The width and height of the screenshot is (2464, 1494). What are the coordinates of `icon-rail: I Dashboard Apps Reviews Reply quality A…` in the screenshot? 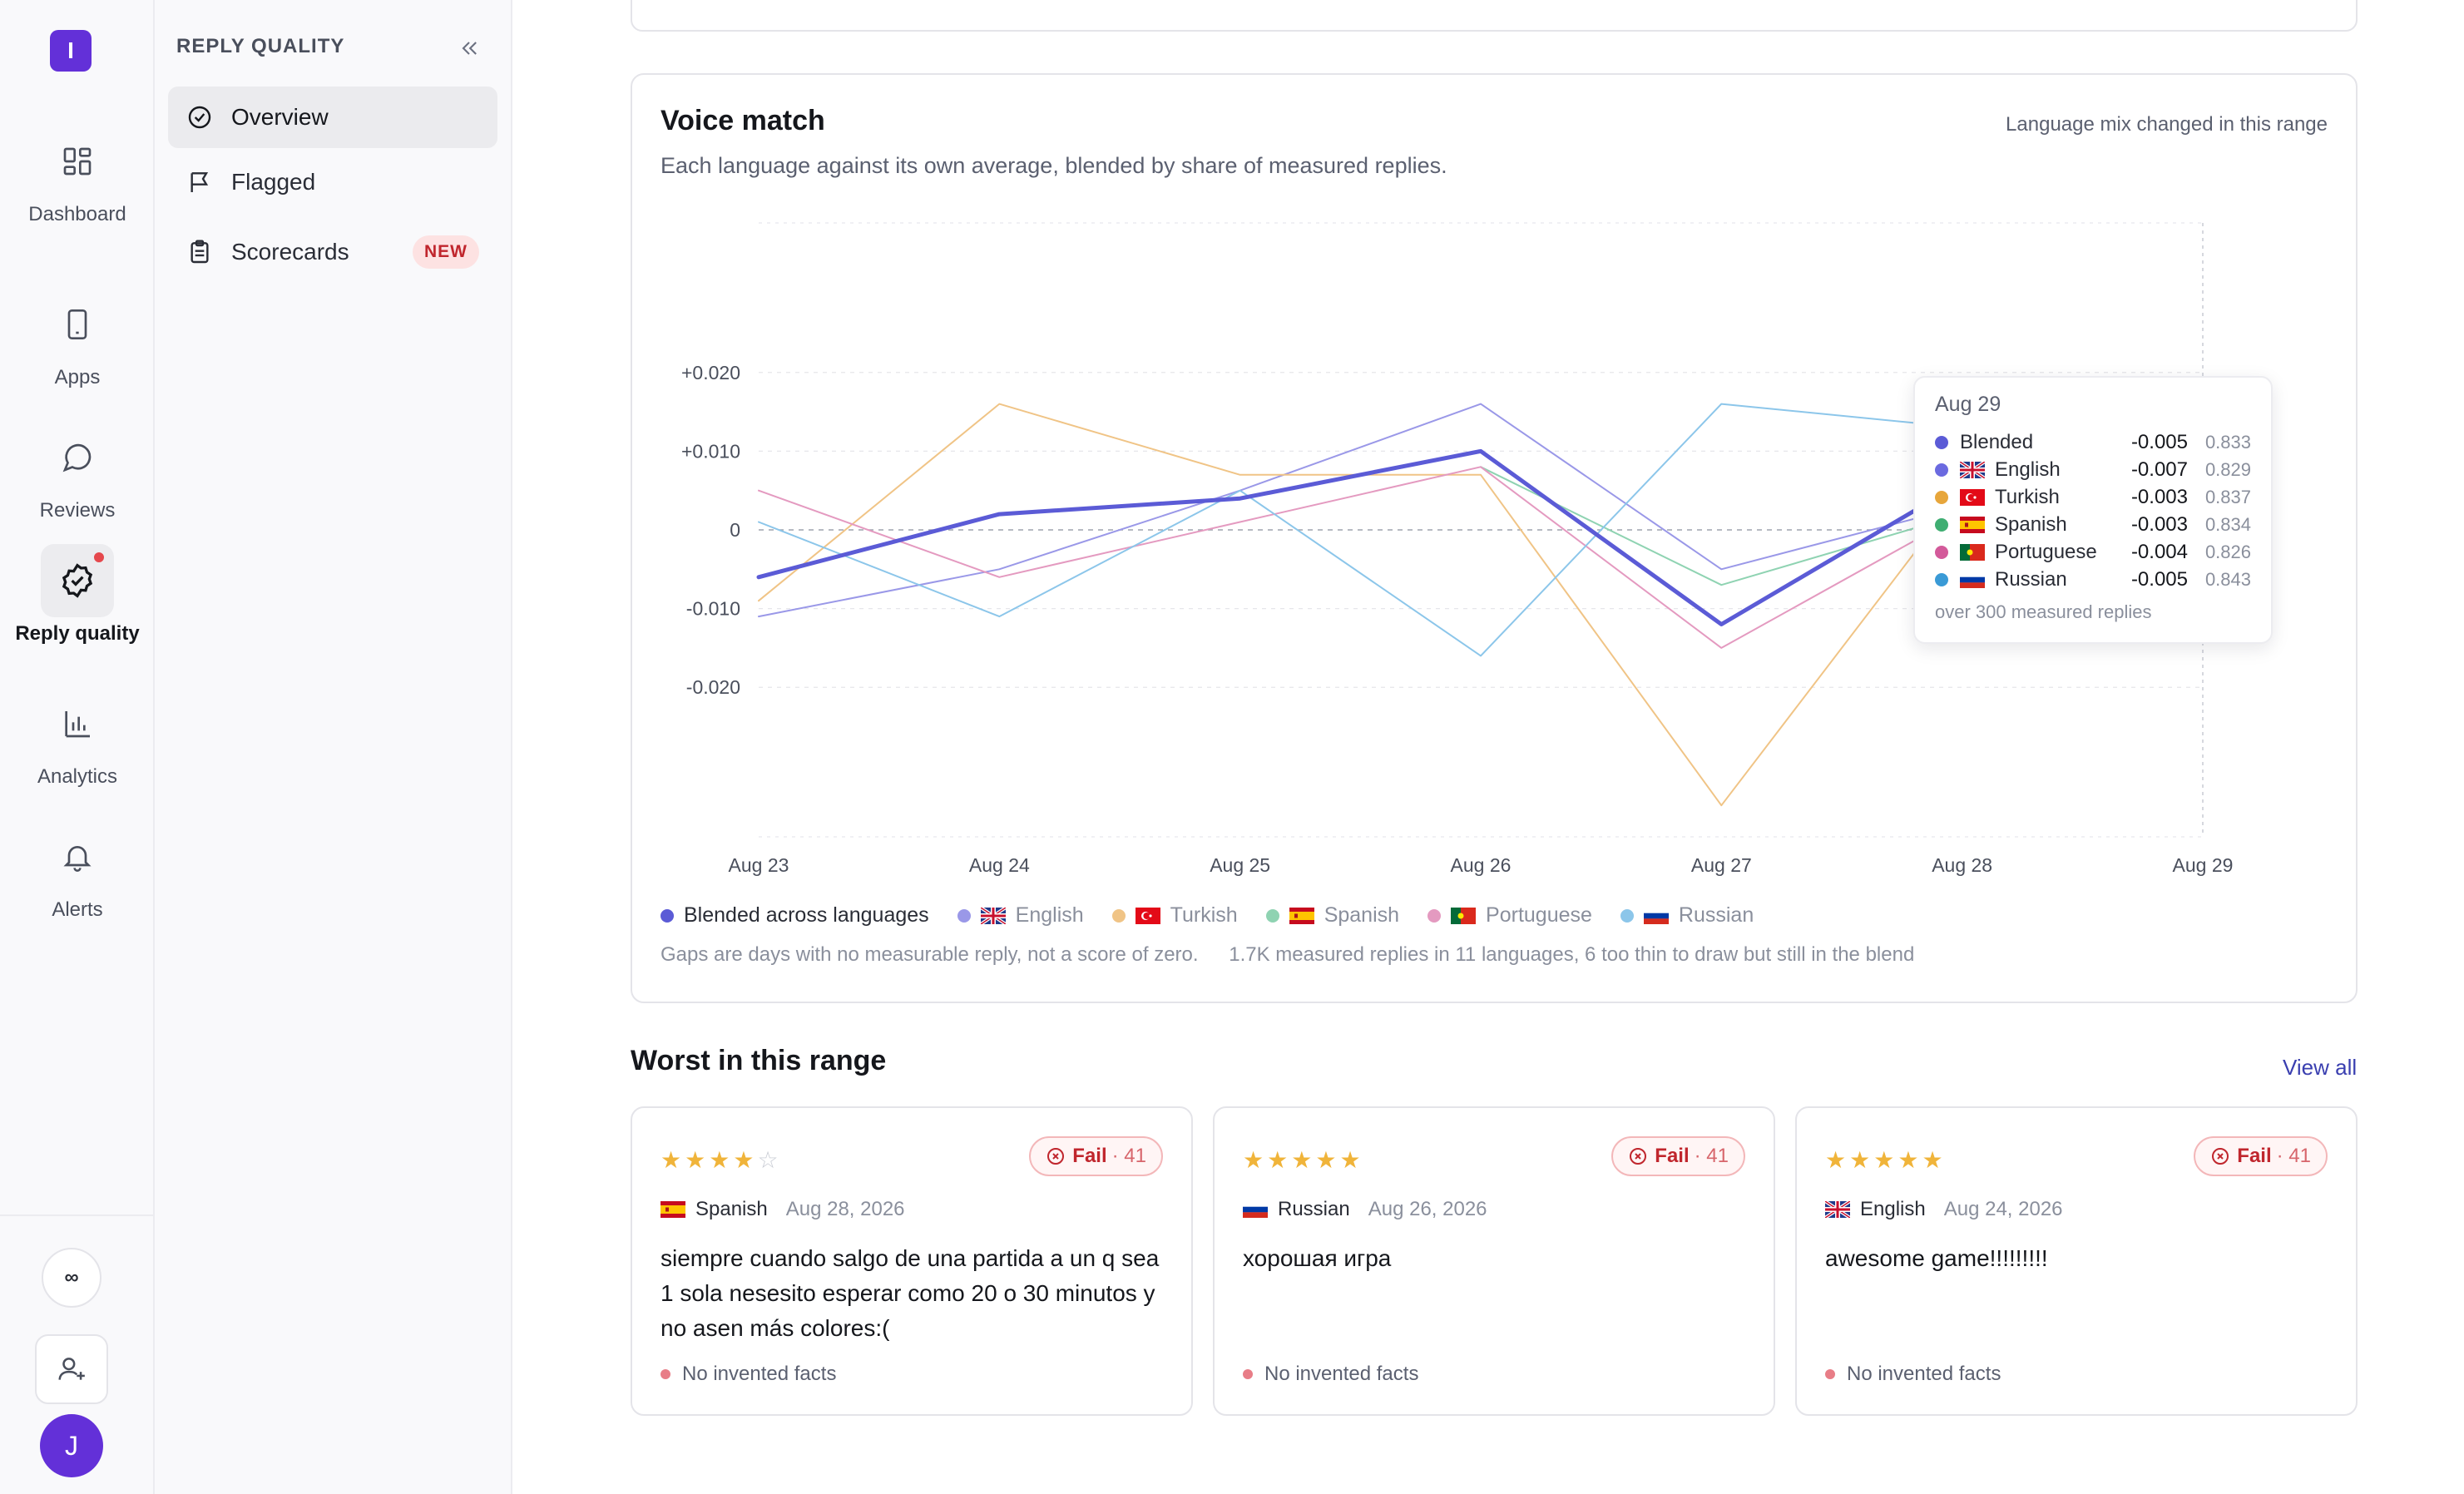 It's located at (77, 747).